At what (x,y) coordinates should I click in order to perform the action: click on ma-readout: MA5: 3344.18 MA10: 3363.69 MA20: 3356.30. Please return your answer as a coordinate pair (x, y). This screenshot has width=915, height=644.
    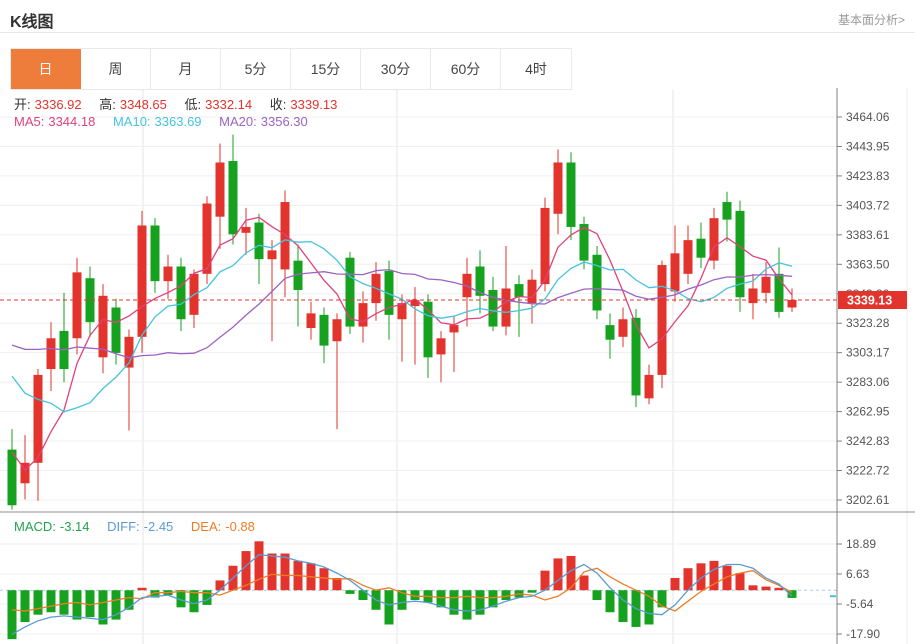
    Looking at the image, I should click on (163, 121).